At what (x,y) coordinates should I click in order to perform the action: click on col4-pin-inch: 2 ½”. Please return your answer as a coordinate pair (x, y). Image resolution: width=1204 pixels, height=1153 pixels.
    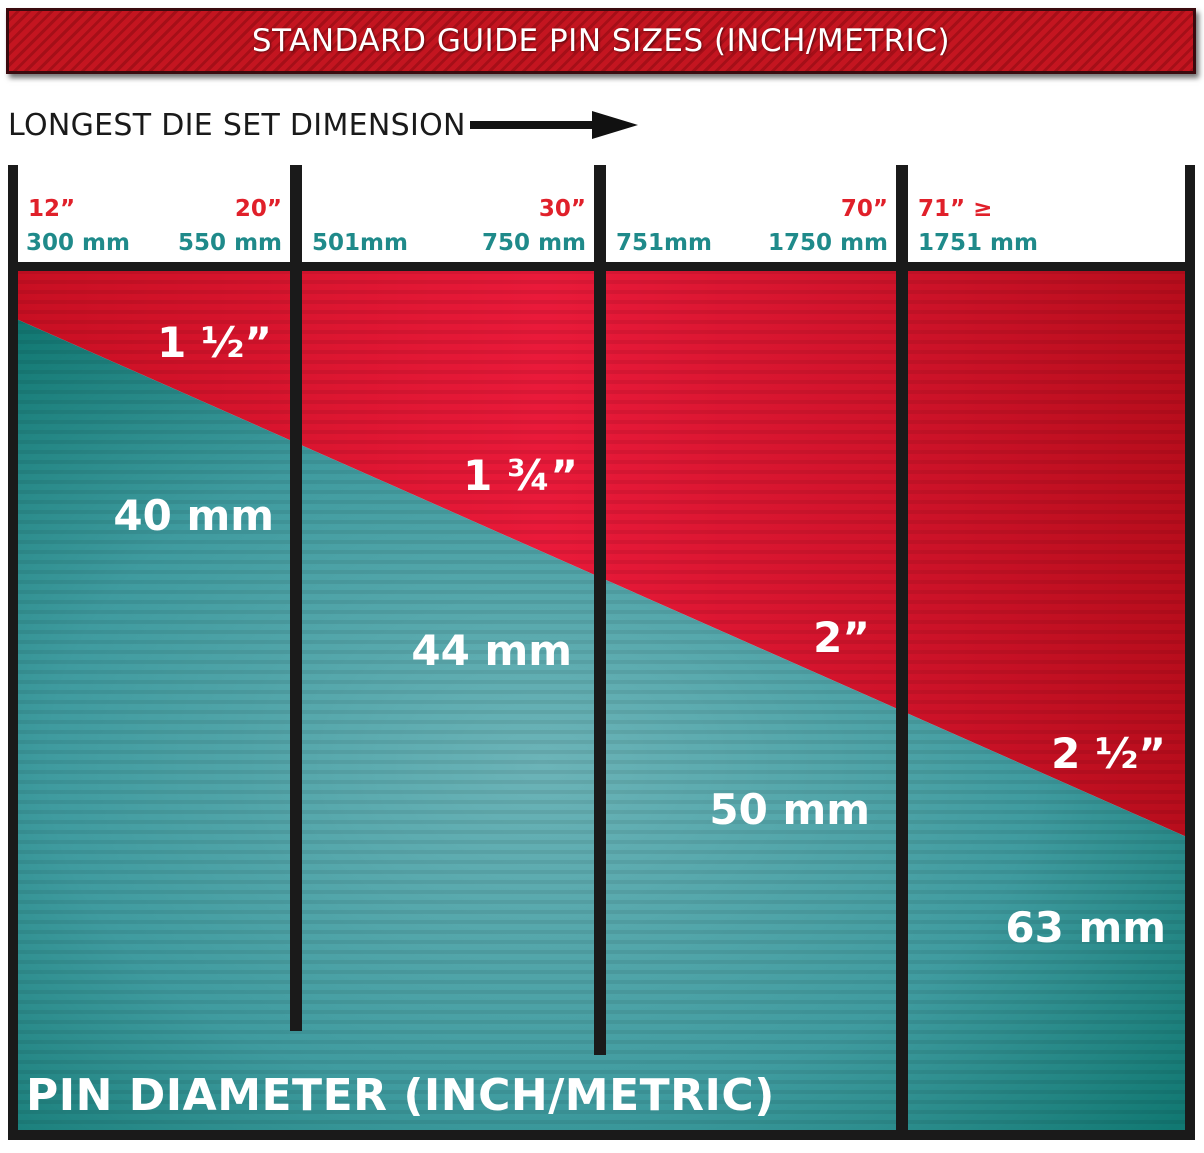
    Looking at the image, I should click on (1108, 753).